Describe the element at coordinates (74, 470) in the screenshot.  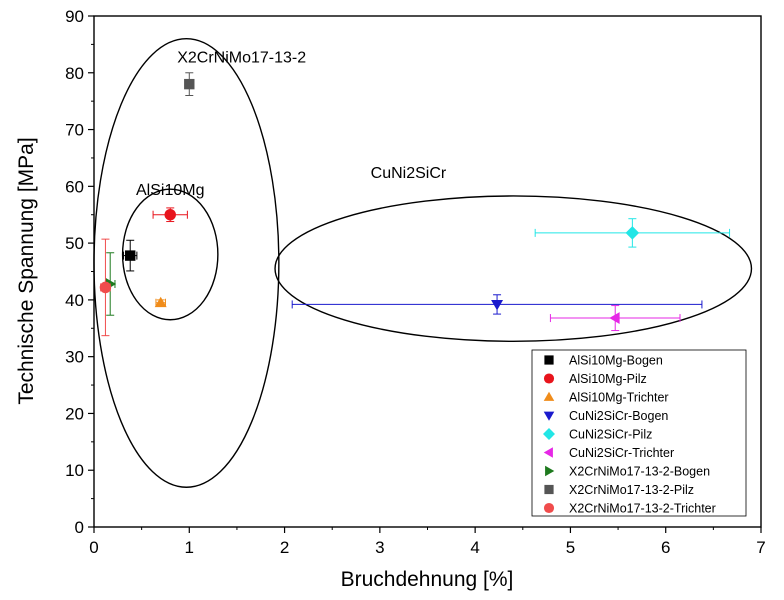
I see `y-tick-label: 10` at that location.